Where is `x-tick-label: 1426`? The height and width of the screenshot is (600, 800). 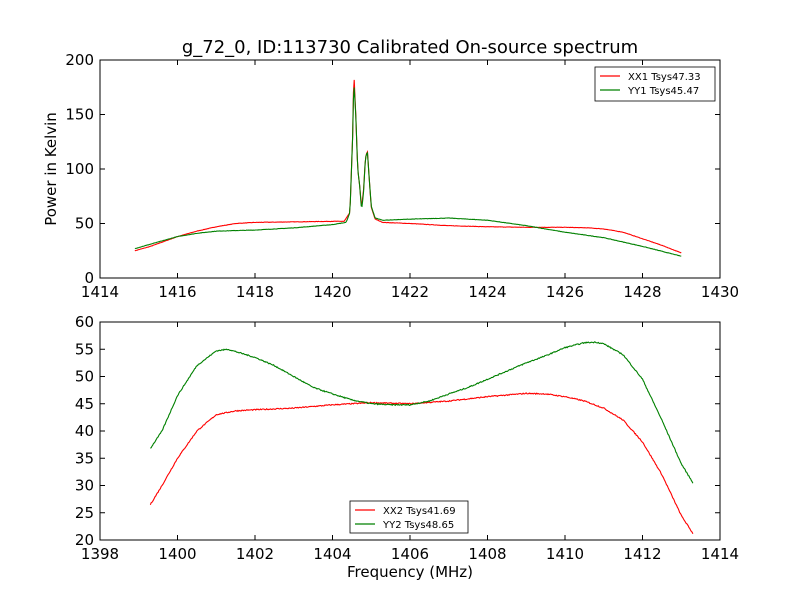 x-tick-label: 1426 is located at coordinates (565, 292).